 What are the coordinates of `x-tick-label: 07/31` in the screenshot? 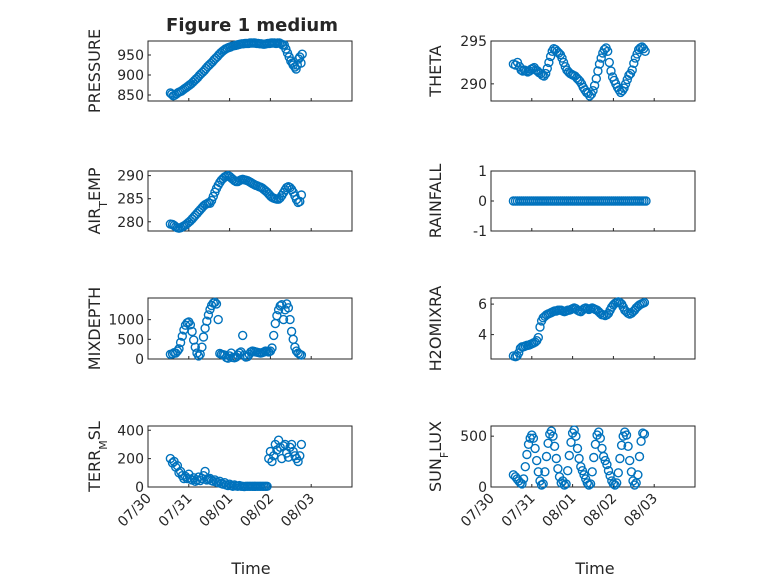 It's located at (519, 511).